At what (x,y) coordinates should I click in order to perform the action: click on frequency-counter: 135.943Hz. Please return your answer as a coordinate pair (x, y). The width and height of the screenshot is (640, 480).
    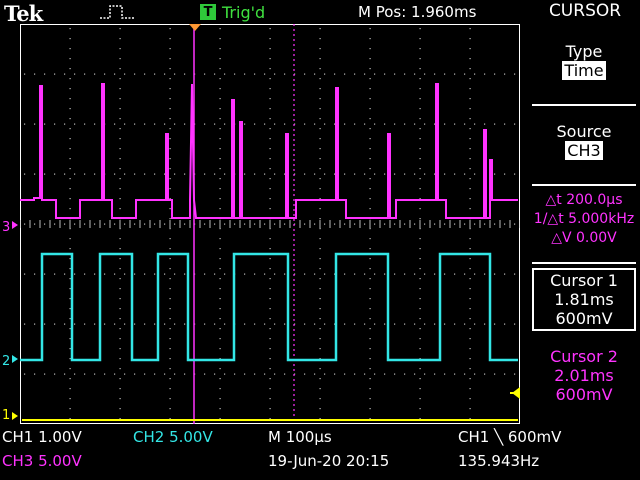
    Looking at the image, I should click on (499, 461).